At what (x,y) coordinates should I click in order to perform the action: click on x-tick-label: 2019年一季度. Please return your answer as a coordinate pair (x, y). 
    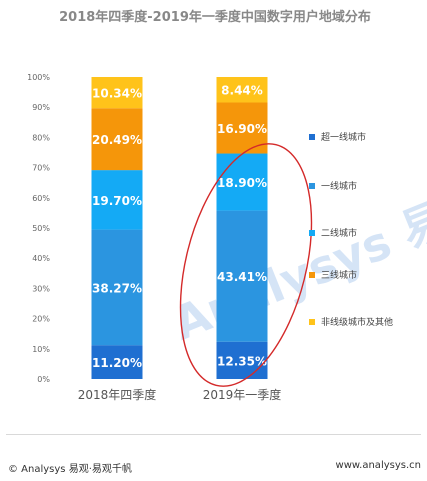
    Looking at the image, I should click on (242, 394).